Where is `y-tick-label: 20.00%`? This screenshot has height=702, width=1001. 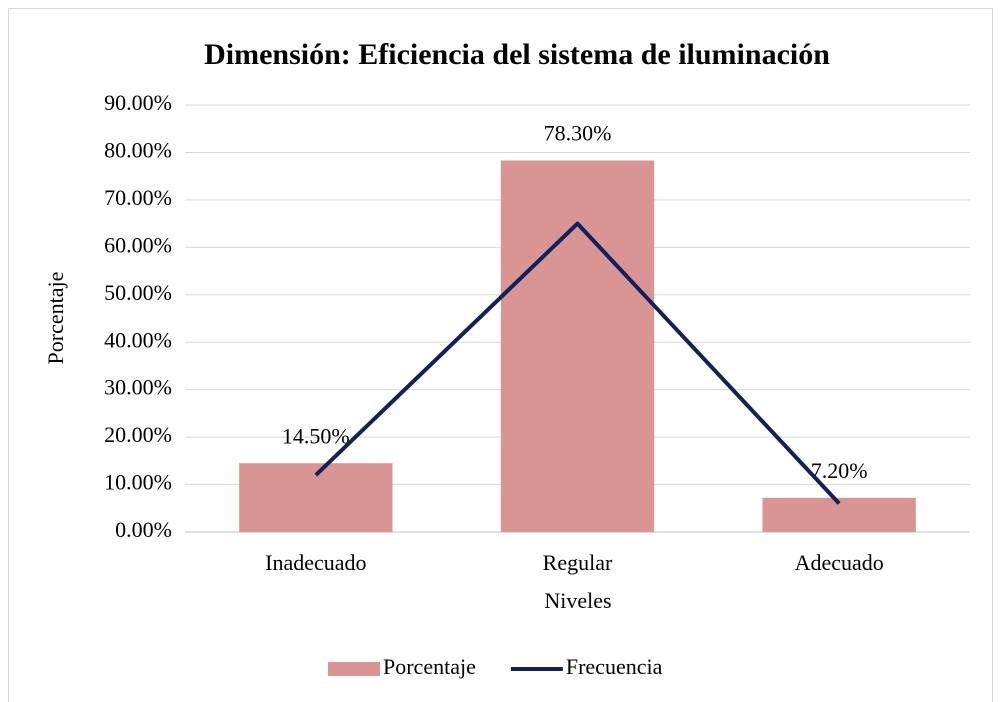
y-tick-label: 20.00% is located at coordinates (138, 434).